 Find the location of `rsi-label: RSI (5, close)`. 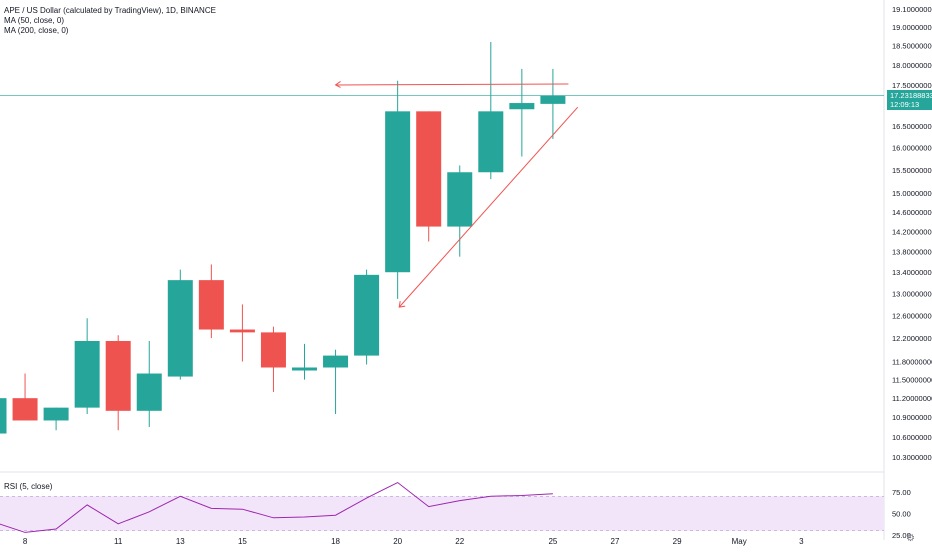

rsi-label: RSI (5, close) is located at coordinates (28, 486).